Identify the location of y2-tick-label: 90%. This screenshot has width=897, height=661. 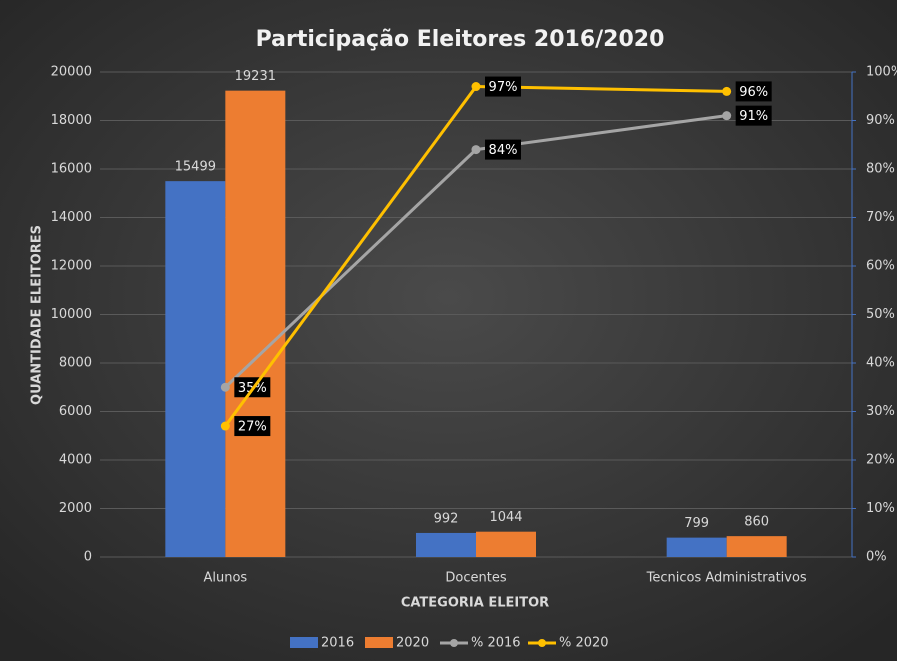
(880, 120).